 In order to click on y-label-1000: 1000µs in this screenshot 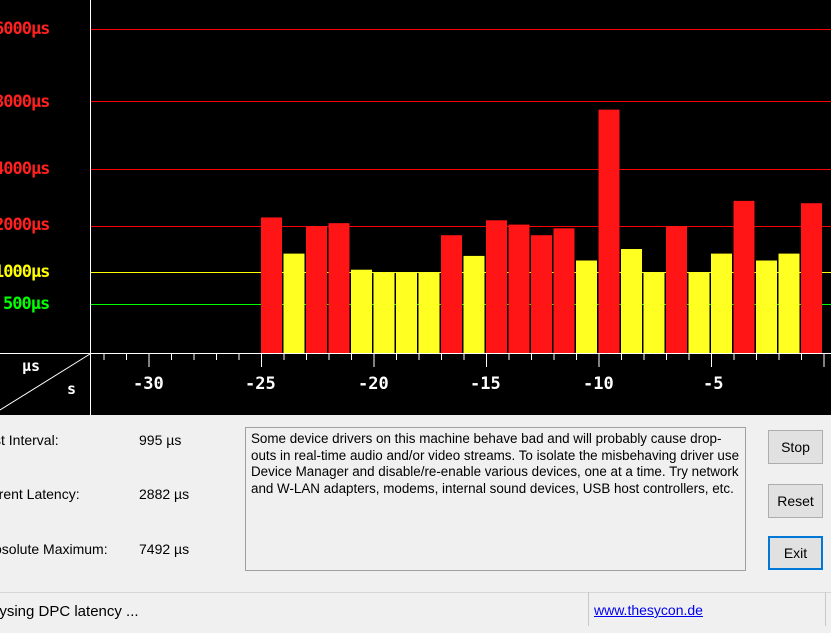, I will do `click(25, 272)`.